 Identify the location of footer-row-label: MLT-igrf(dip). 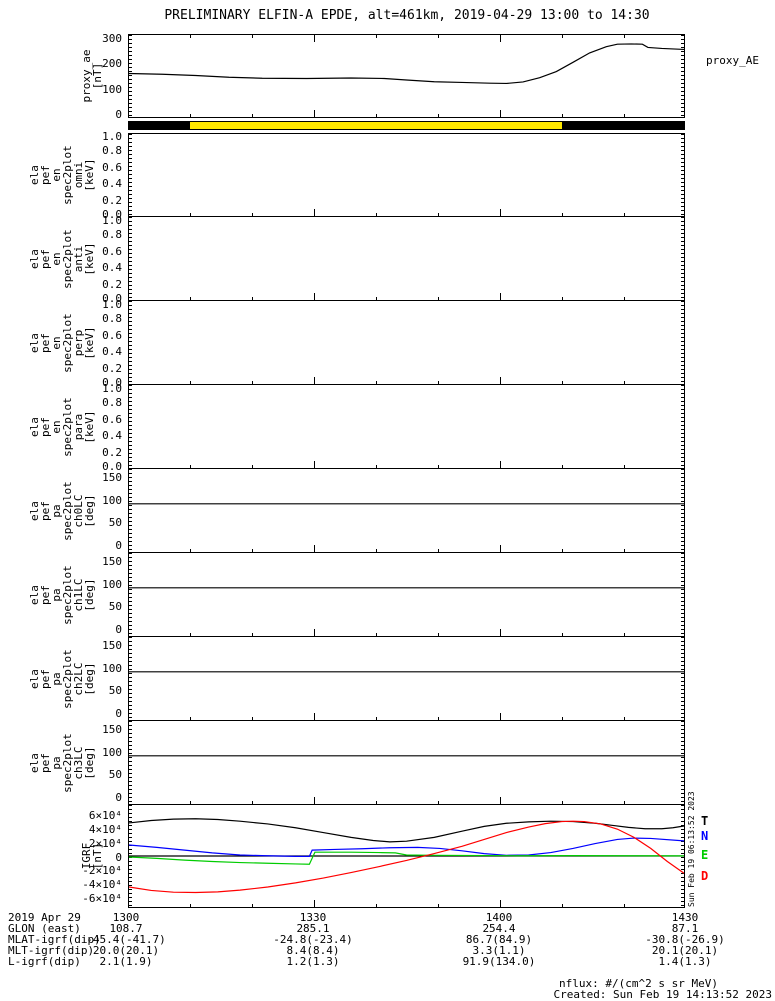
(51, 950).